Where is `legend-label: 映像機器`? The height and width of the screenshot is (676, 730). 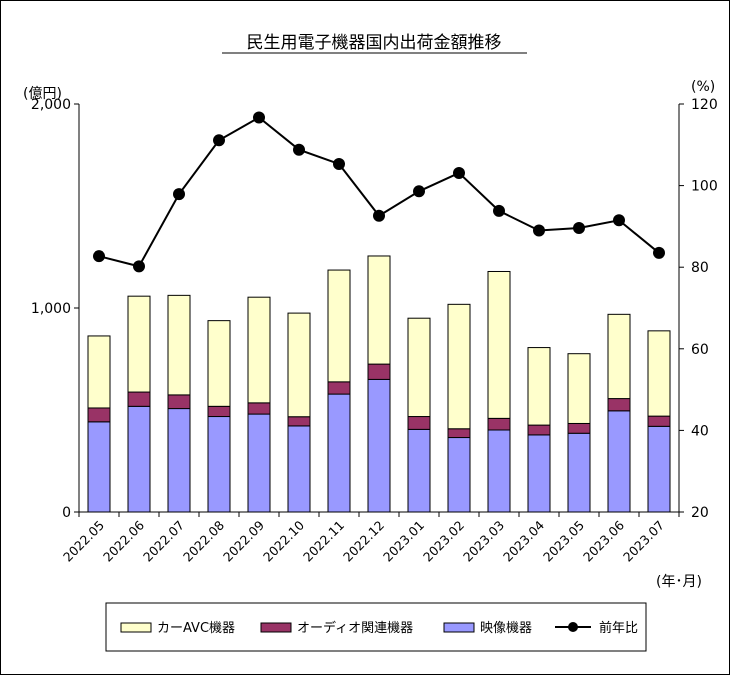 legend-label: 映像機器 is located at coordinates (506, 628).